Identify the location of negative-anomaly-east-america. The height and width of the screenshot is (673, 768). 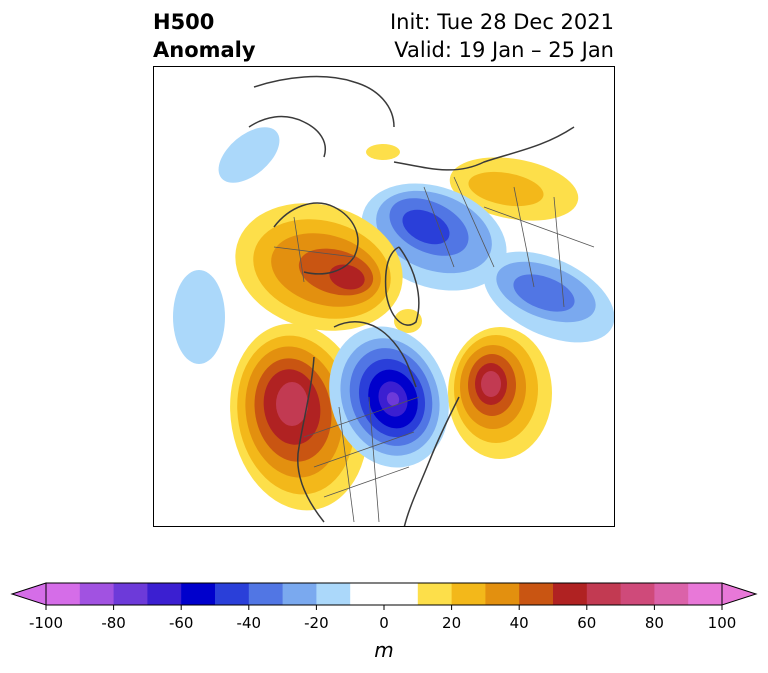
(389, 397).